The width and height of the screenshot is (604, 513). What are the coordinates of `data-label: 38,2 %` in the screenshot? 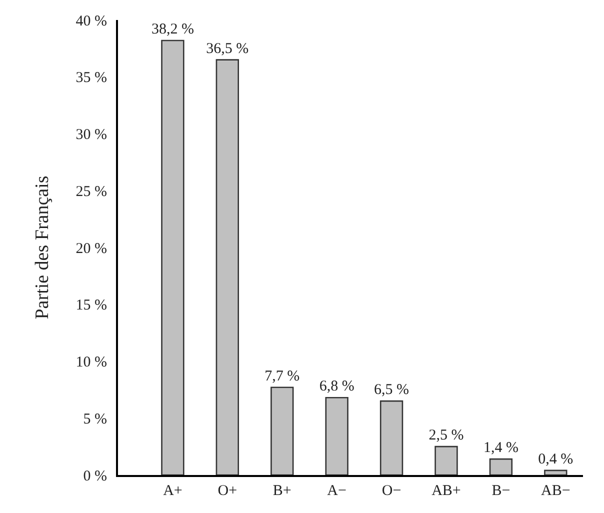 It's located at (172, 29).